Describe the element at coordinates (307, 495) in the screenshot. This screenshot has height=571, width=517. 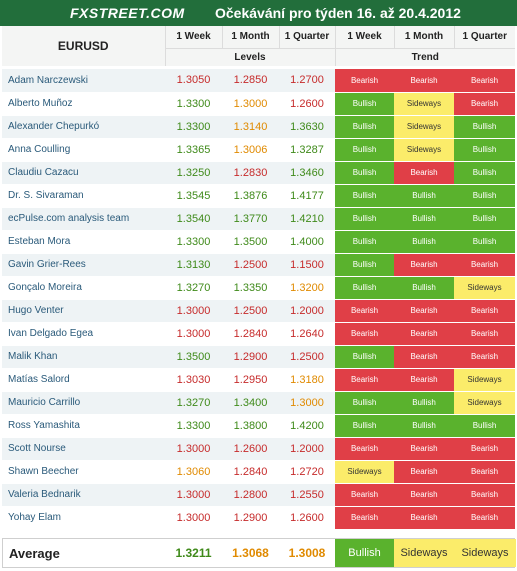
I see `level-1-quarter: 1.2550` at that location.